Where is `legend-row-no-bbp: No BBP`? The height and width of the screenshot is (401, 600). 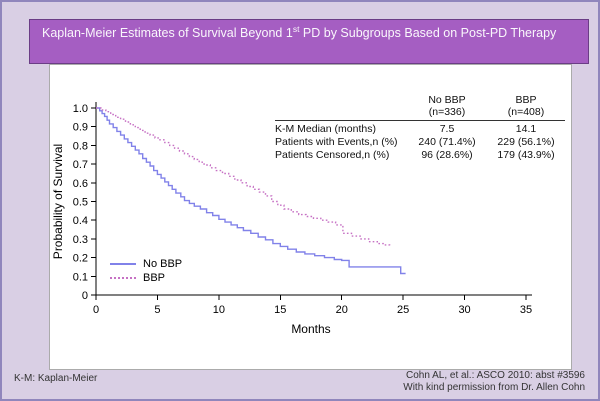 legend-row-no-bbp: No BBP is located at coordinates (146, 264).